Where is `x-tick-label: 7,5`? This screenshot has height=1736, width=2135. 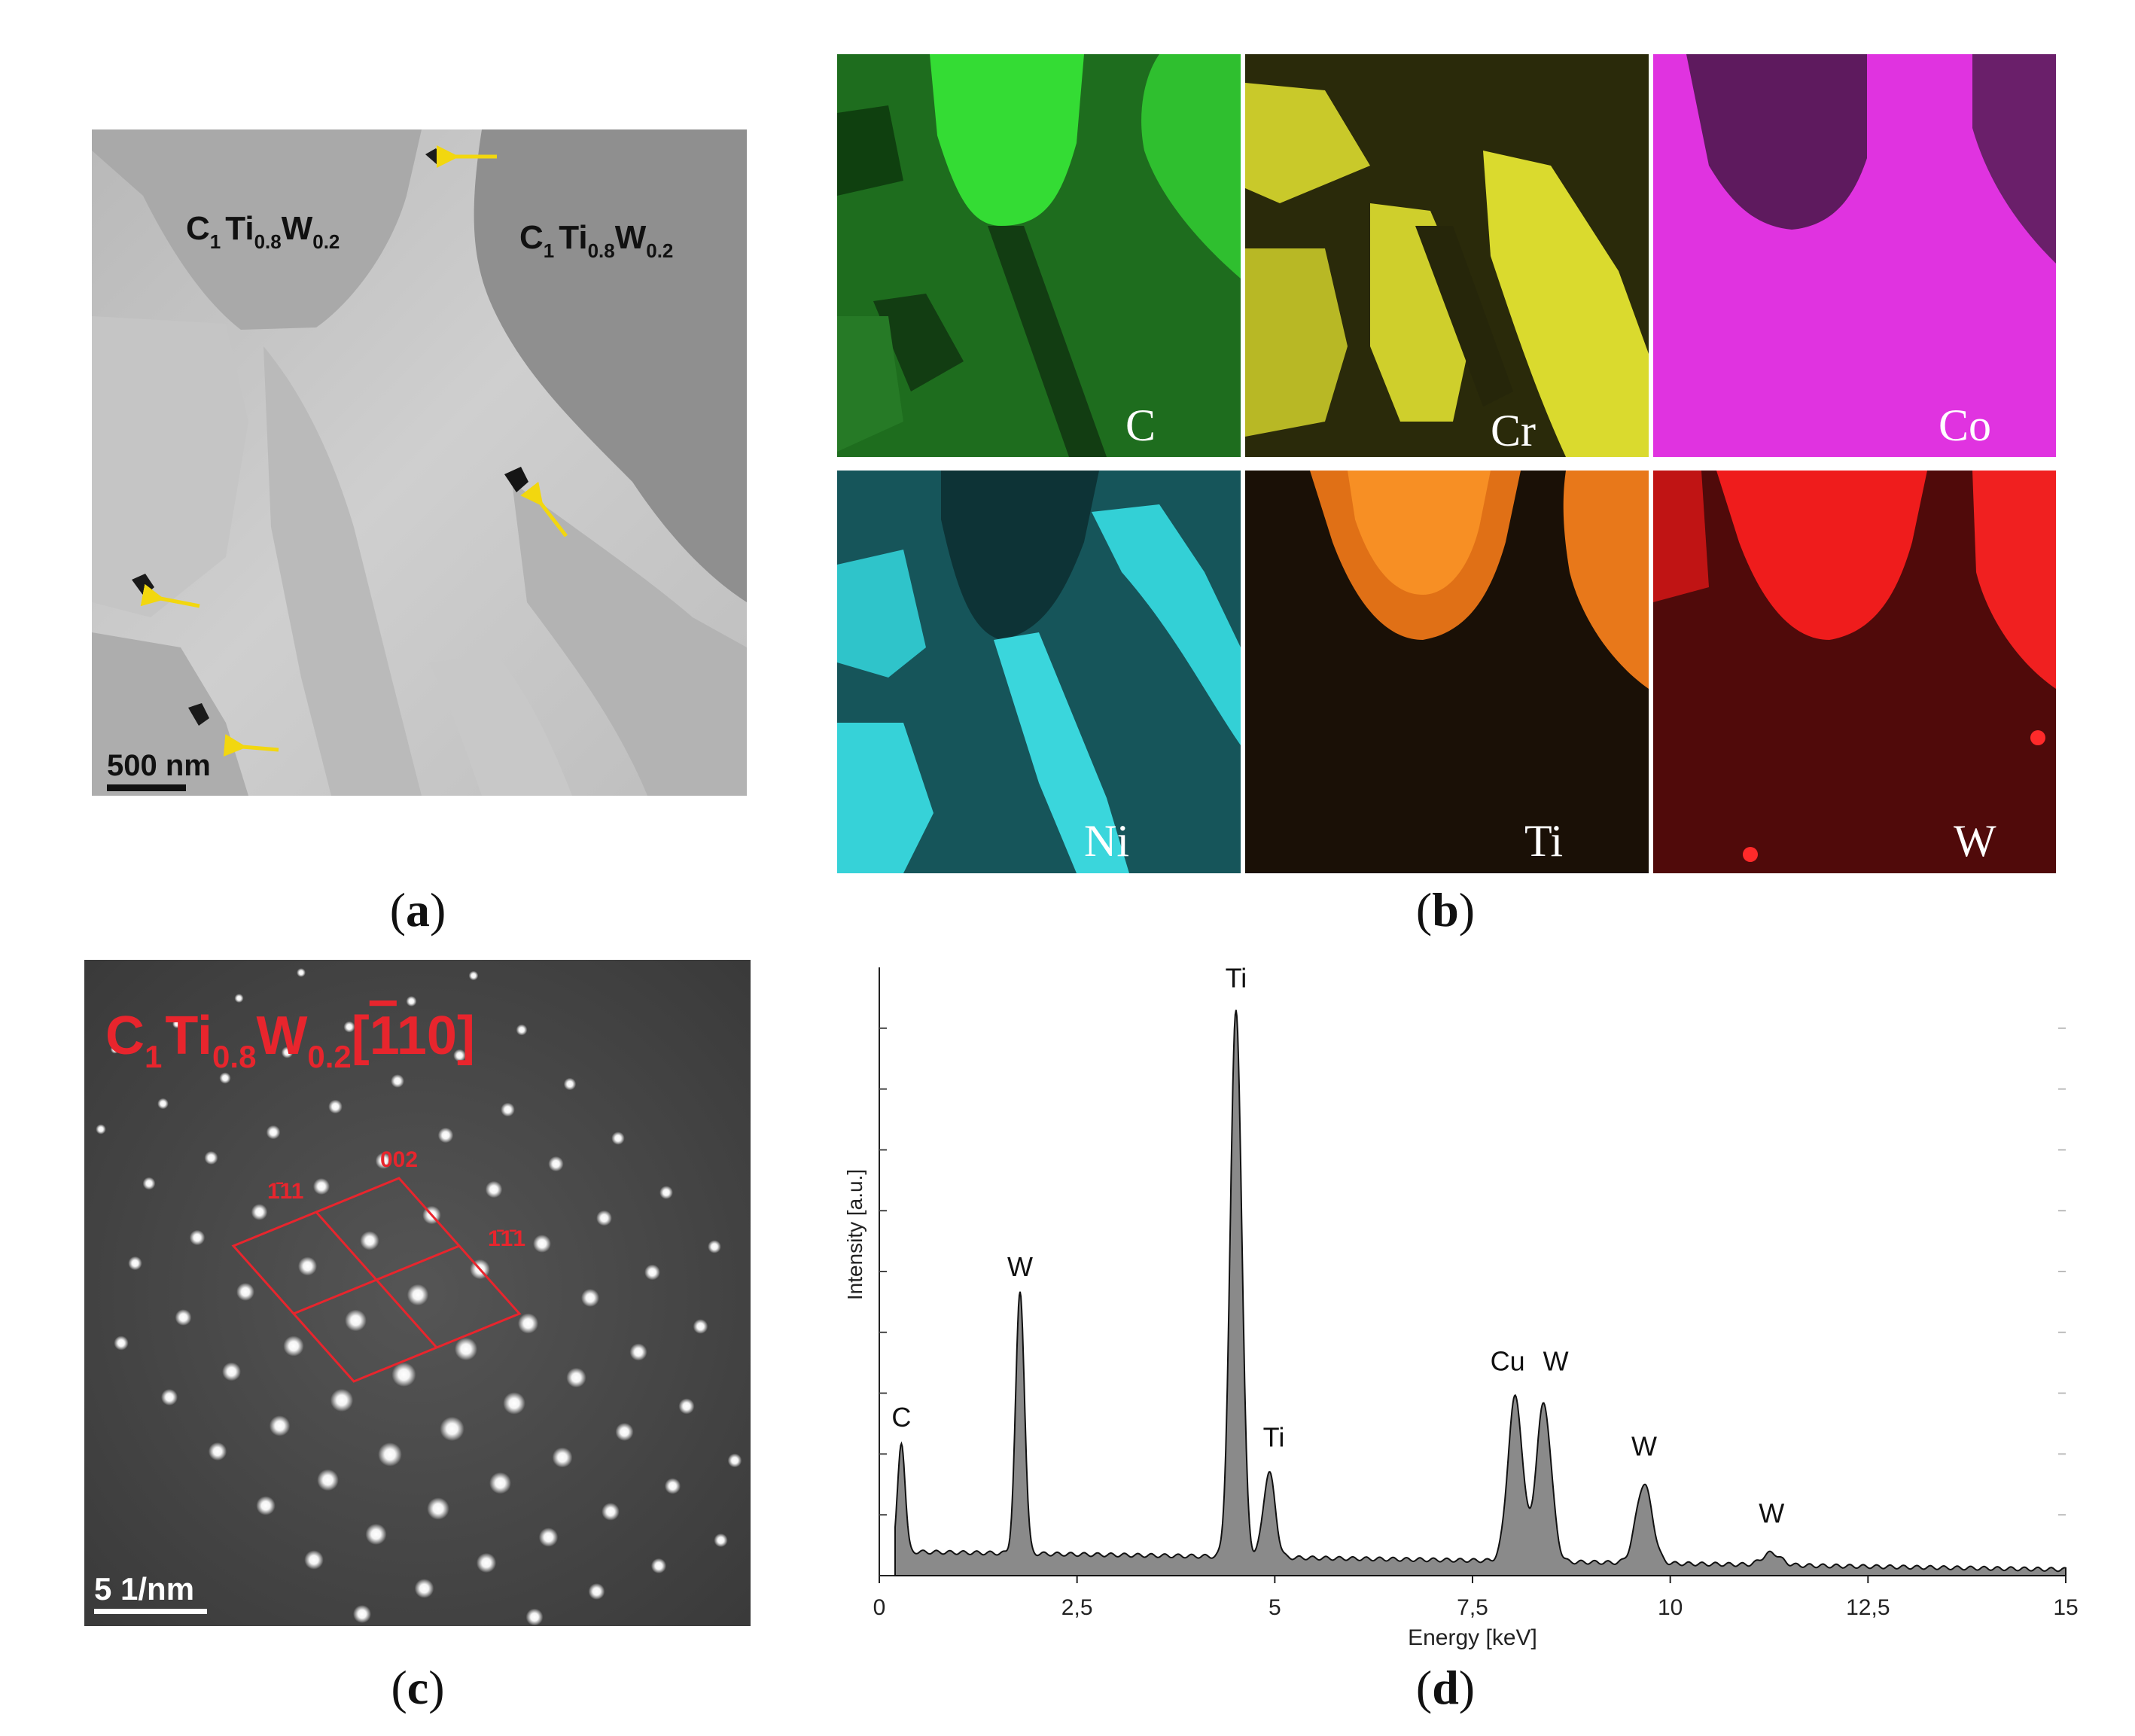 x-tick-label: 7,5 is located at coordinates (1472, 1607).